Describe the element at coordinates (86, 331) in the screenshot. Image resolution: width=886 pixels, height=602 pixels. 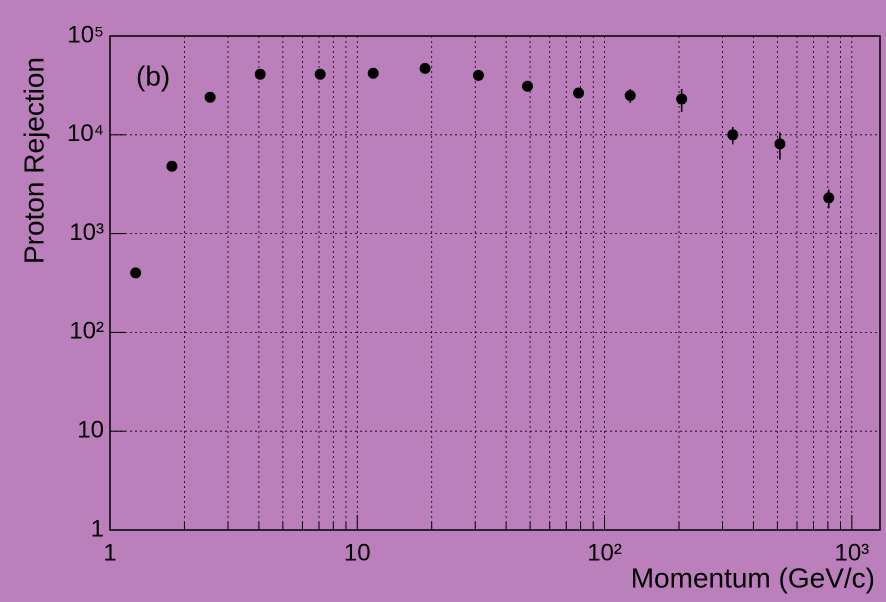
I see `y-tick-label: 10²` at that location.